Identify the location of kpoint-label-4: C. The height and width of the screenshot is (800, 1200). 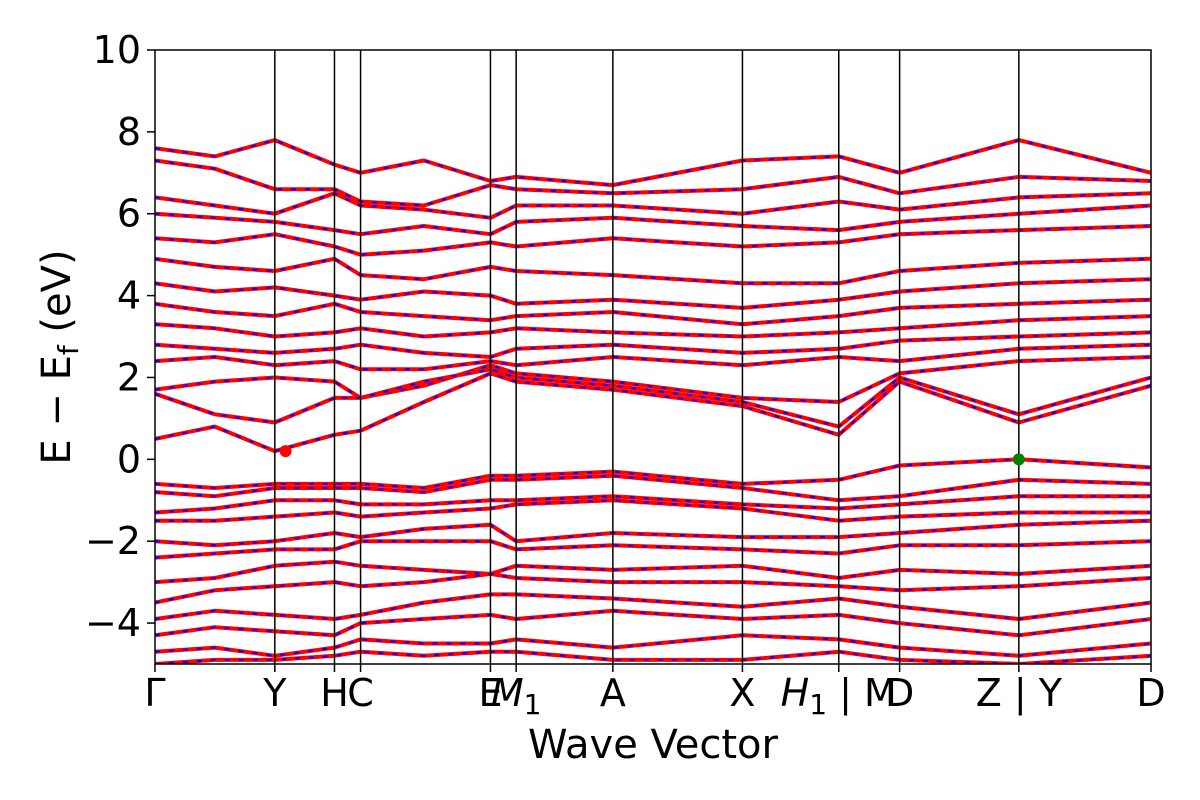
(360, 693).